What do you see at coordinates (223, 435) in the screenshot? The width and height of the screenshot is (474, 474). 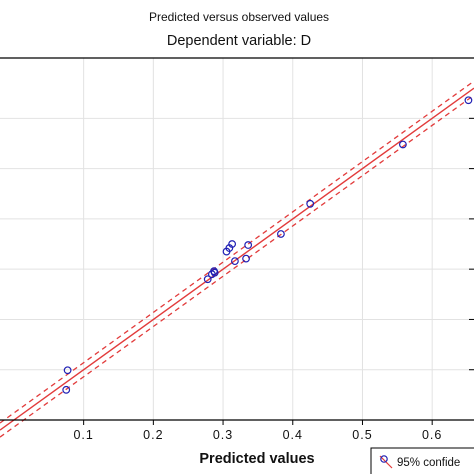 I see `x-tick-label: 0.3` at bounding box center [223, 435].